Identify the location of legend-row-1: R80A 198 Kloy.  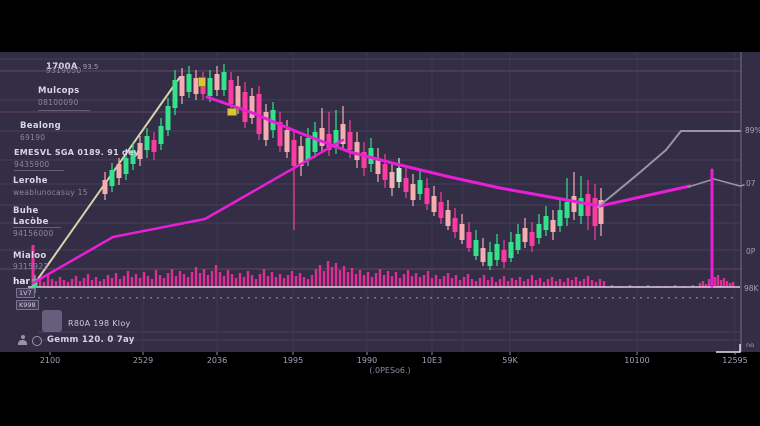
(99, 323).